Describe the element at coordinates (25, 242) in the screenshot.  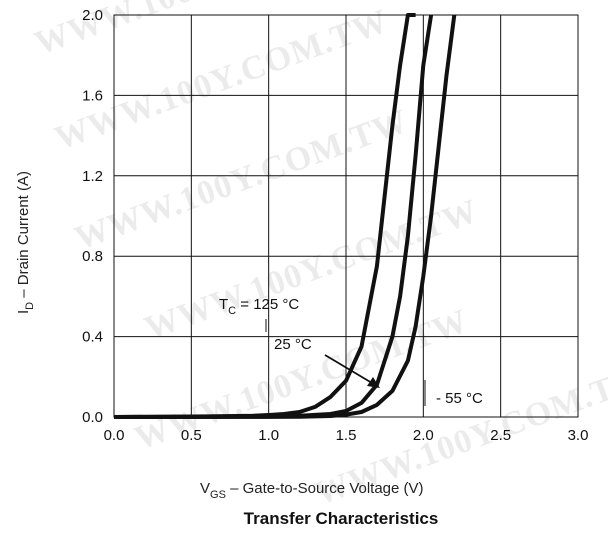
I see `y-axis-label: ID – Drain Current (A)` at that location.